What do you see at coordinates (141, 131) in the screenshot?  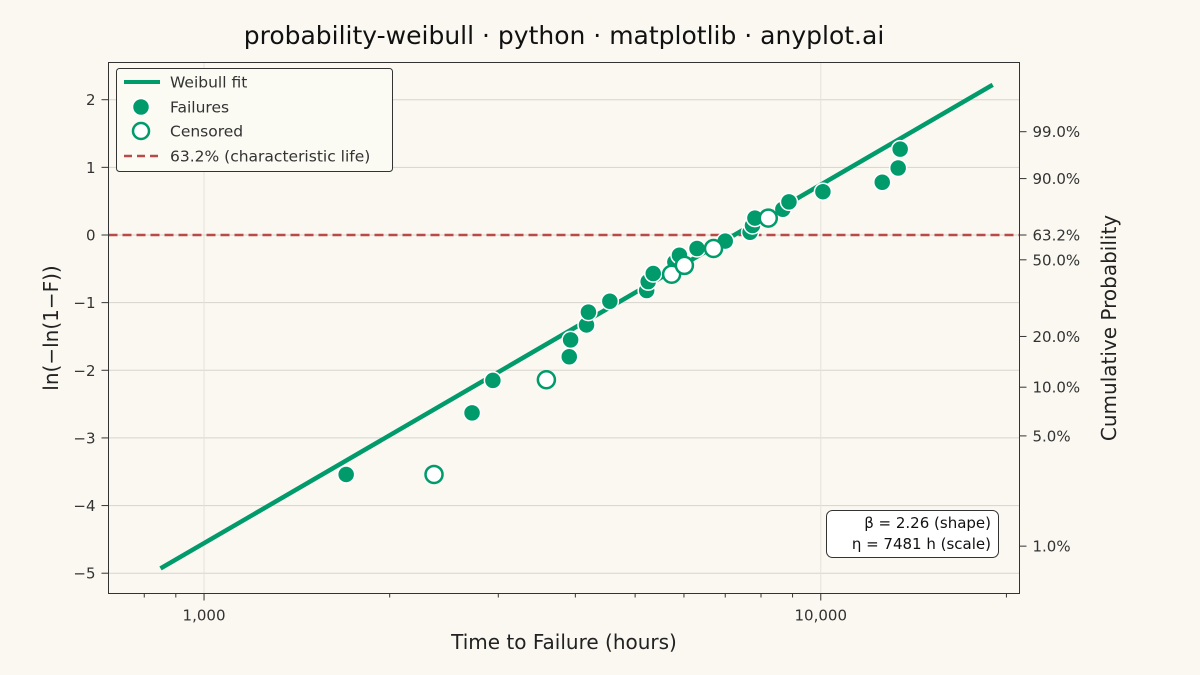 I see `legend-swatch-censored` at bounding box center [141, 131].